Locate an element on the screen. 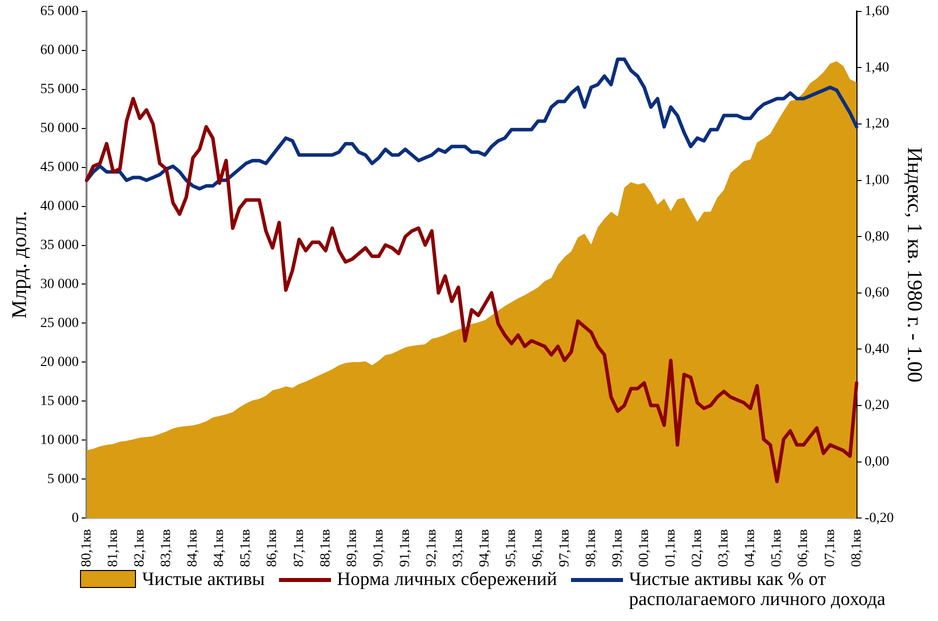 Image resolution: width=938 pixels, height=621 pixels. y-tick-label: 10 000 is located at coordinates (59, 440).